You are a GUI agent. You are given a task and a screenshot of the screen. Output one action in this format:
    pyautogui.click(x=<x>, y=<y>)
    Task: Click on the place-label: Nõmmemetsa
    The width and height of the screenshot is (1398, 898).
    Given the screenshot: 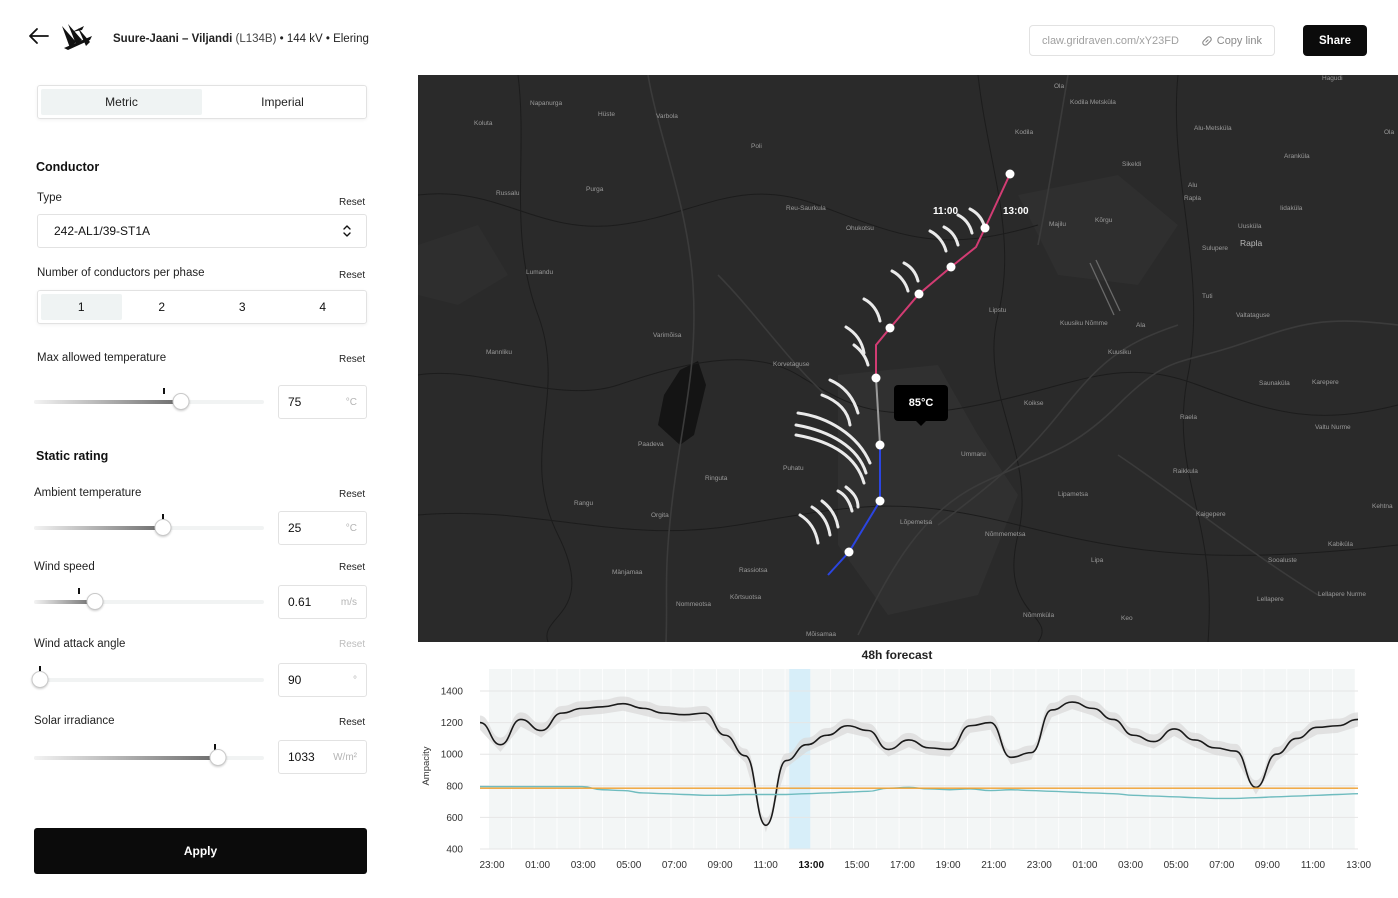 What is the action you would take?
    pyautogui.click(x=1005, y=534)
    